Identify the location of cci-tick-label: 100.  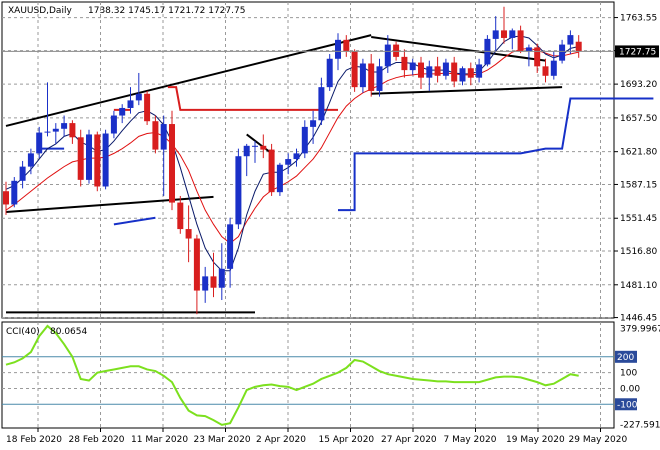
(628, 374).